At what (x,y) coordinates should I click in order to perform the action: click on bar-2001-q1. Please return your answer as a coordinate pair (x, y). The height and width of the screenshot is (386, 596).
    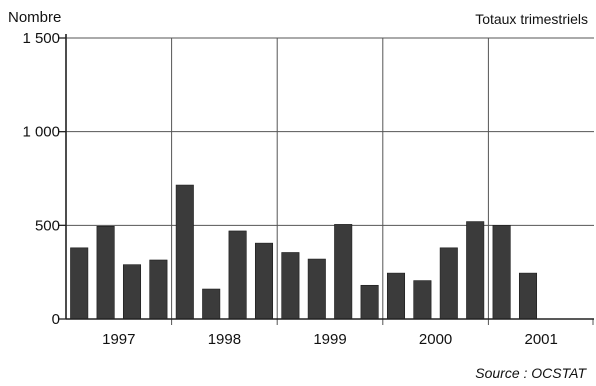
    Looking at the image, I should click on (501, 272).